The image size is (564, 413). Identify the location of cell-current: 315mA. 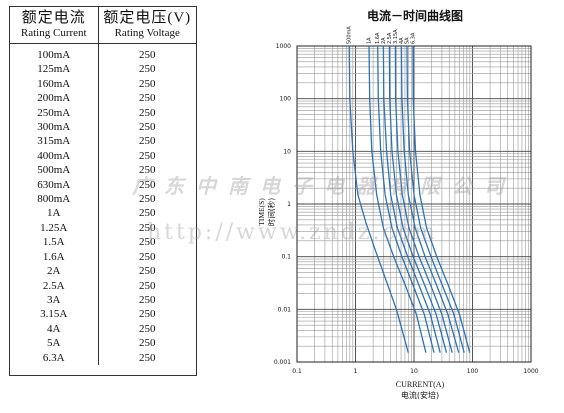
(54, 141).